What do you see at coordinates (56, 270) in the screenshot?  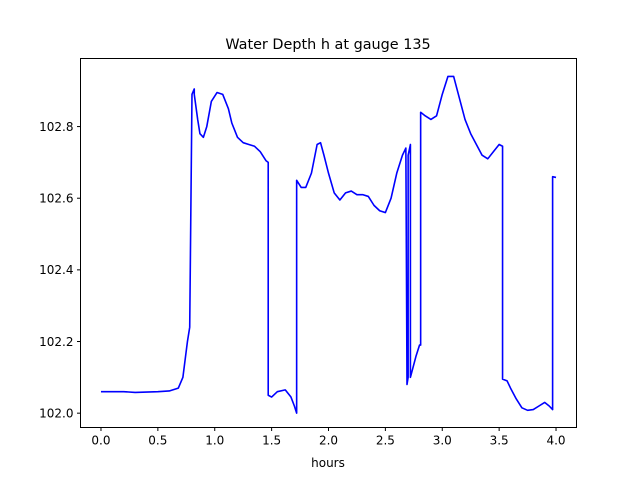 I see `y-tick-label: 102.4` at bounding box center [56, 270].